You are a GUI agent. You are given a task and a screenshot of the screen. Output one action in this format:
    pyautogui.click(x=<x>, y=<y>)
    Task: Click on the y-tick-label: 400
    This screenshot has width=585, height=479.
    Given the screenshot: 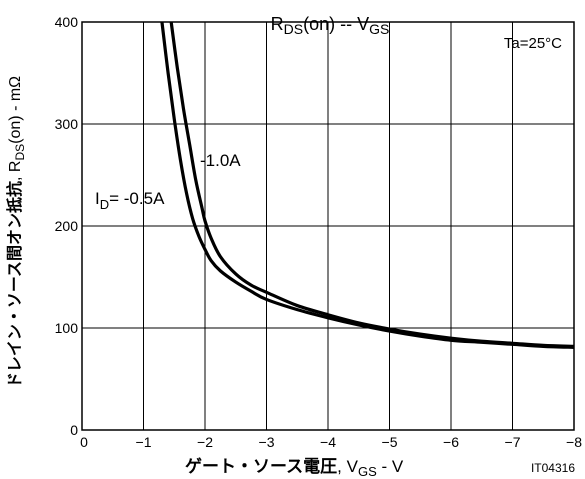 What is the action you would take?
    pyautogui.click(x=67, y=22)
    